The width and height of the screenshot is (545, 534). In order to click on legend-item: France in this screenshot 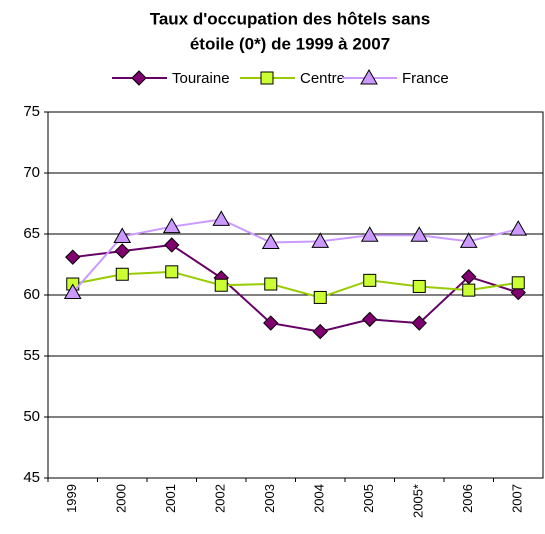, I will do `click(395, 77)`.